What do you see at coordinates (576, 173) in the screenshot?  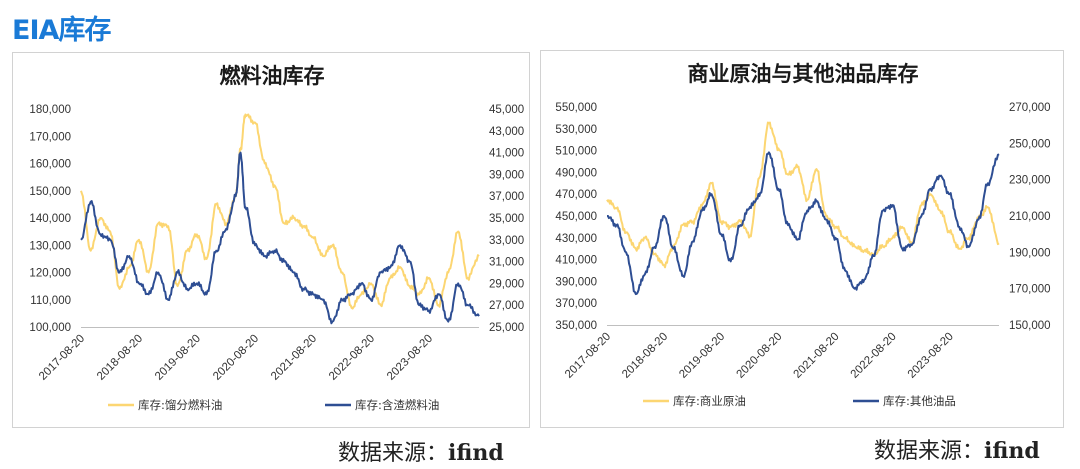 I see `y-left-tick-label: 490,000` at bounding box center [576, 173].